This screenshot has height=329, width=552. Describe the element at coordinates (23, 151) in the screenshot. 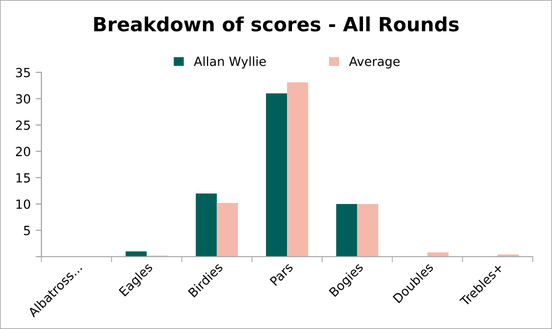

I see `y-tick-label: 20` at that location.